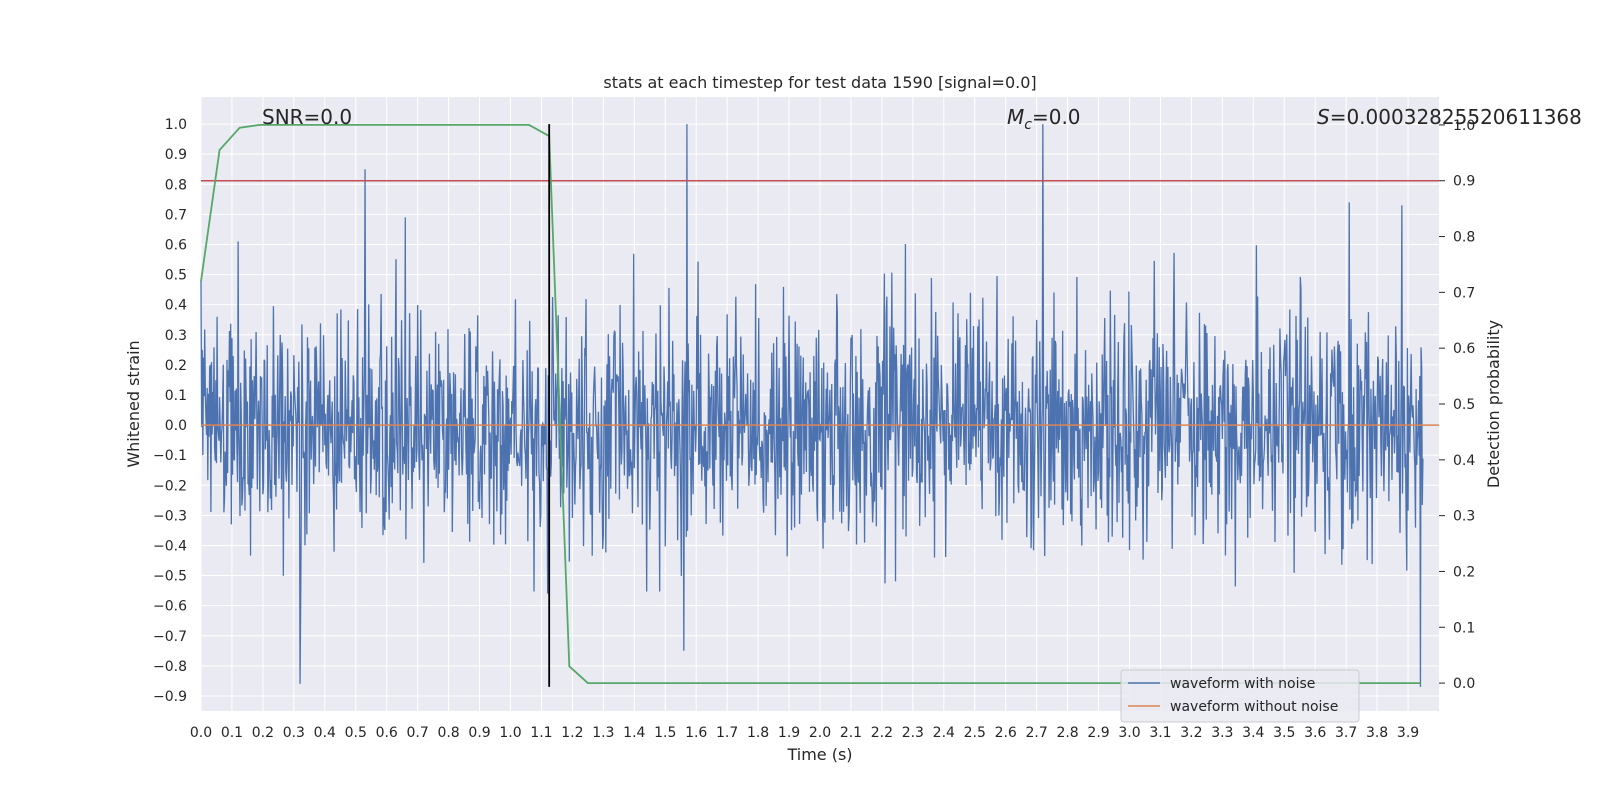 This screenshot has width=1600, height=800. What do you see at coordinates (1464, 628) in the screenshot?
I see `y-right-tick-label: 0.1` at bounding box center [1464, 628].